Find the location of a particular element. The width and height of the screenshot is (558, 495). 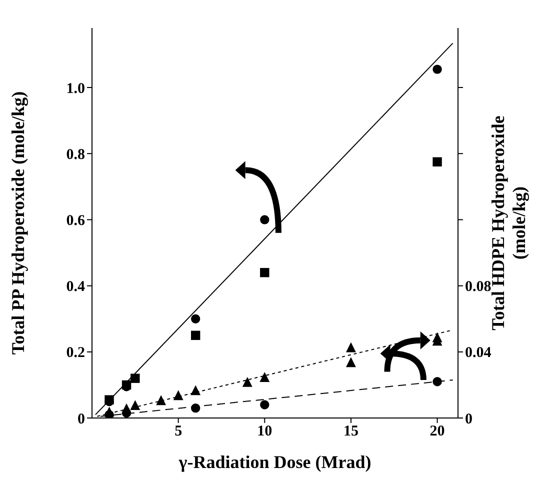

x-tick-label: 20 is located at coordinates (437, 432).